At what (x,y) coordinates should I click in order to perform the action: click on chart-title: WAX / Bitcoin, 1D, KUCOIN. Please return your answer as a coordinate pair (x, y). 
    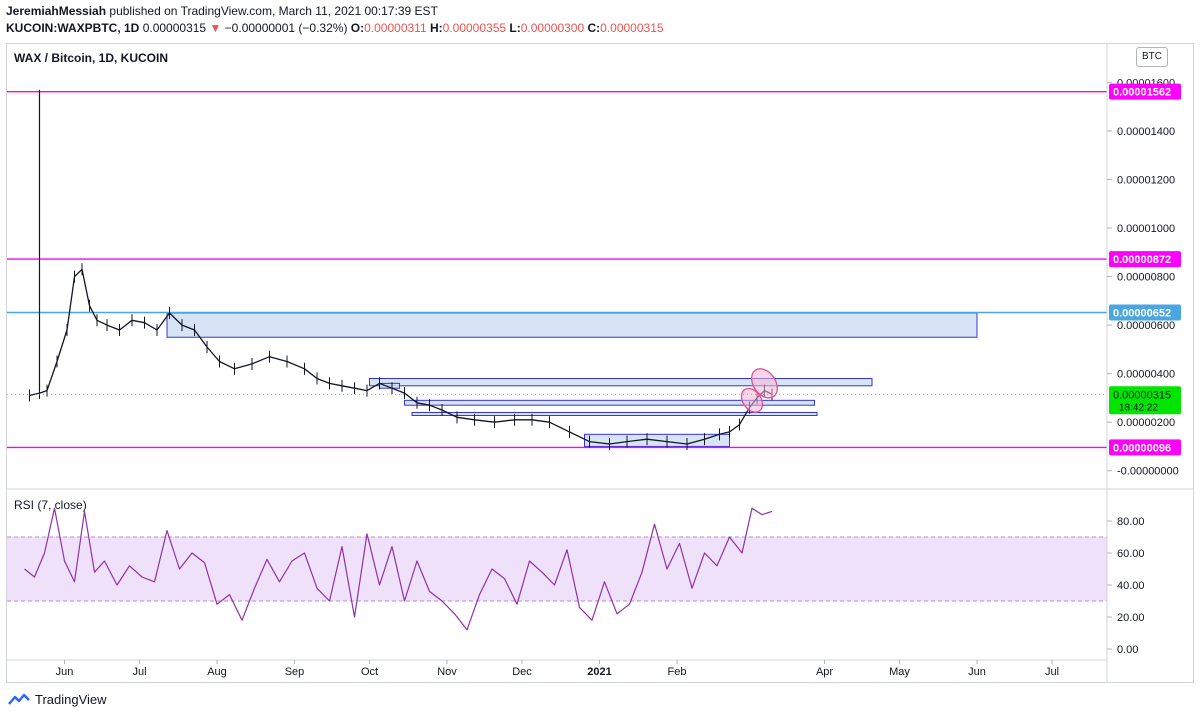
    Looking at the image, I should click on (91, 58).